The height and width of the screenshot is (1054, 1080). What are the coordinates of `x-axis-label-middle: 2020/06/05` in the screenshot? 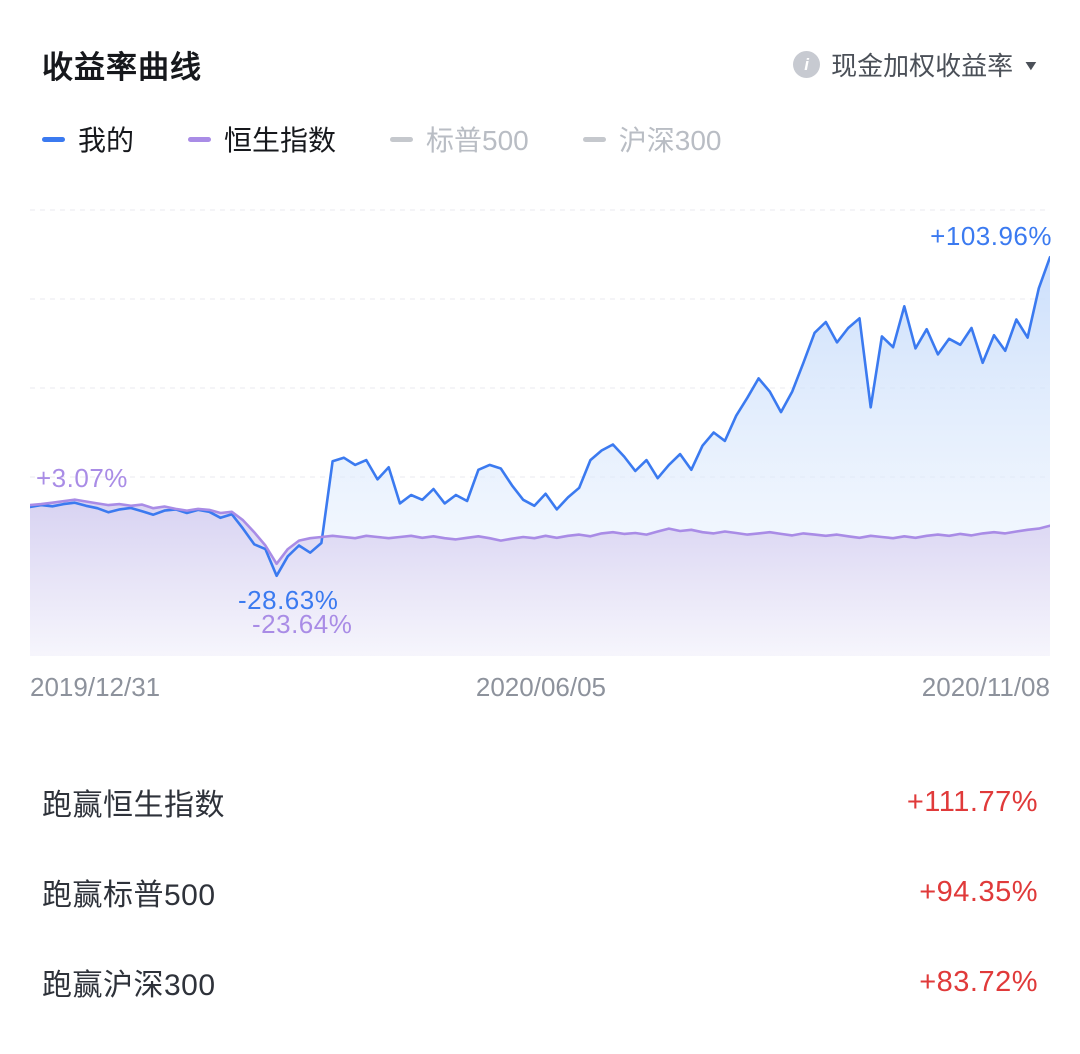 It's located at (541, 687).